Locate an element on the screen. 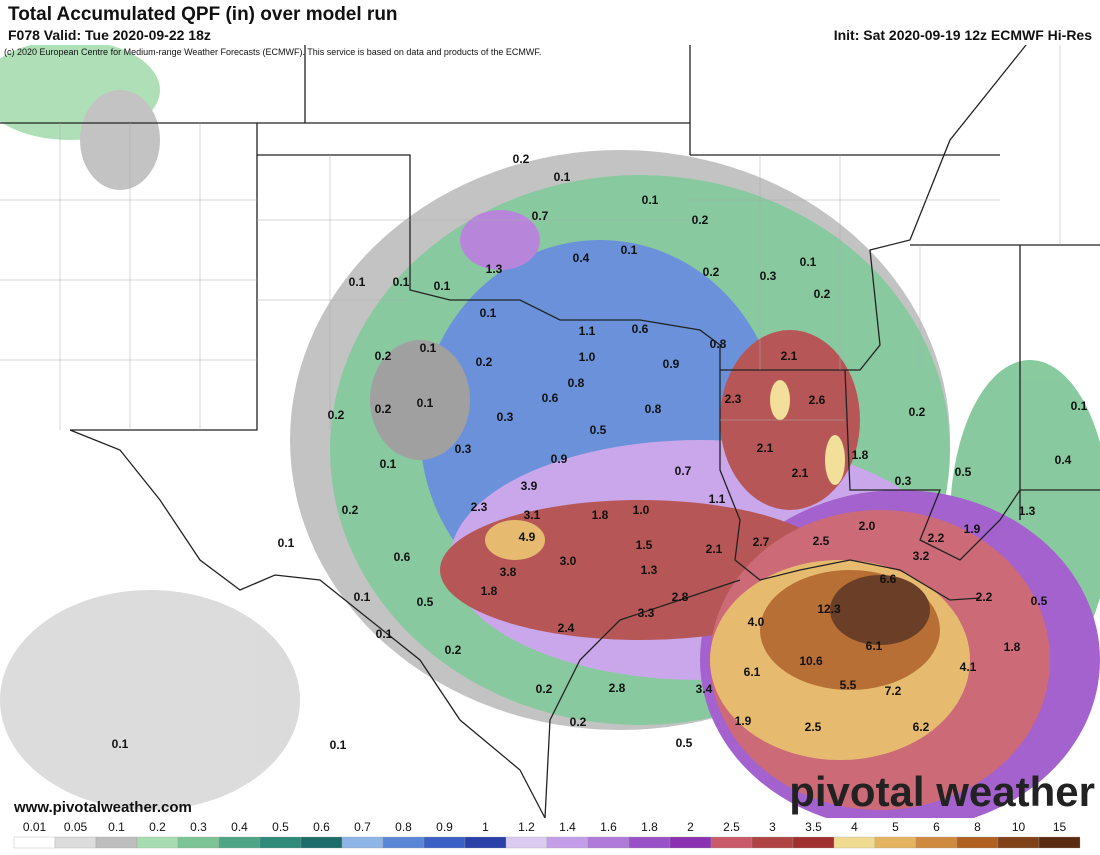  map-value-label: 3.2 is located at coordinates (921, 556).